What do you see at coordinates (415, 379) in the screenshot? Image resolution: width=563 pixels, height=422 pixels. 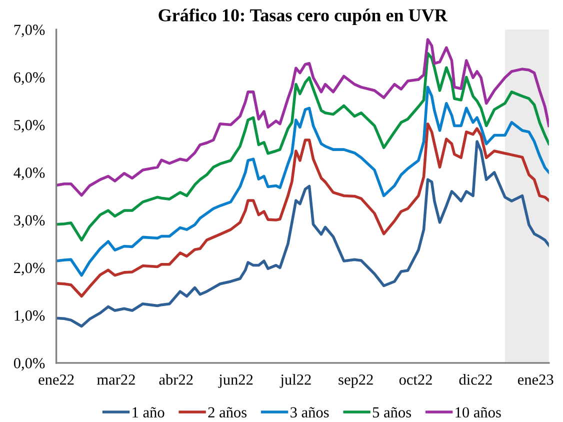 I see `x-tick-label: oct22` at bounding box center [415, 379].